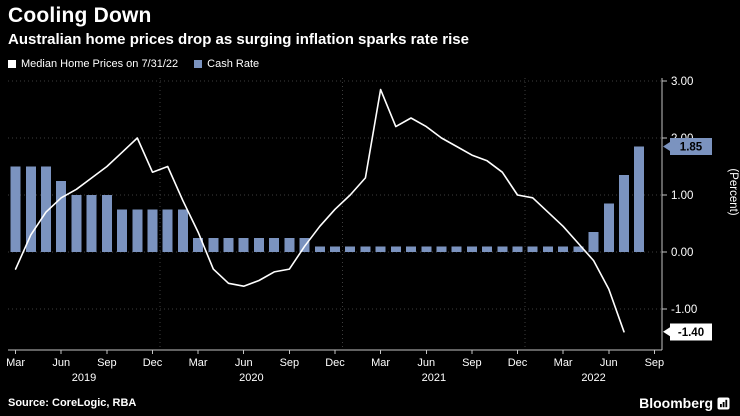 This screenshot has height=416, width=740. I want to click on x-year-label: 2021, so click(434, 378).